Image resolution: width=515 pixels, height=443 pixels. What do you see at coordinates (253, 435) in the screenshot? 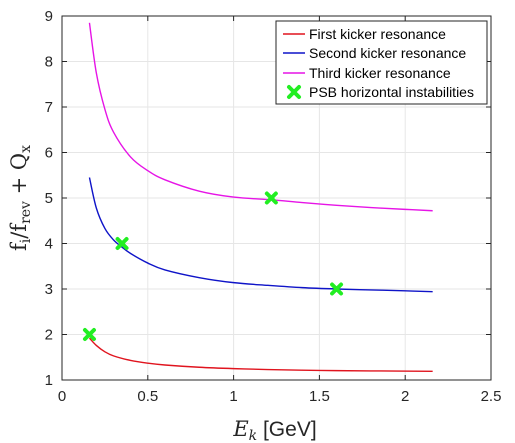
I see `x-axis-var-sub: k` at bounding box center [253, 435].